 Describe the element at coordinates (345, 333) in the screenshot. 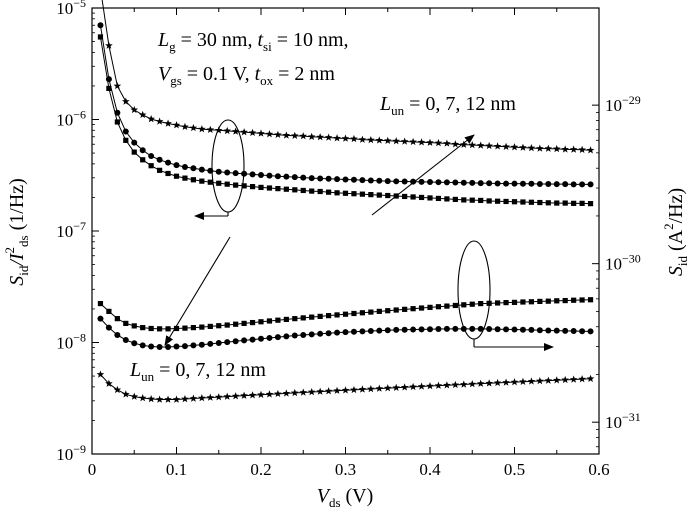

I see `series-absolute-circle` at that location.